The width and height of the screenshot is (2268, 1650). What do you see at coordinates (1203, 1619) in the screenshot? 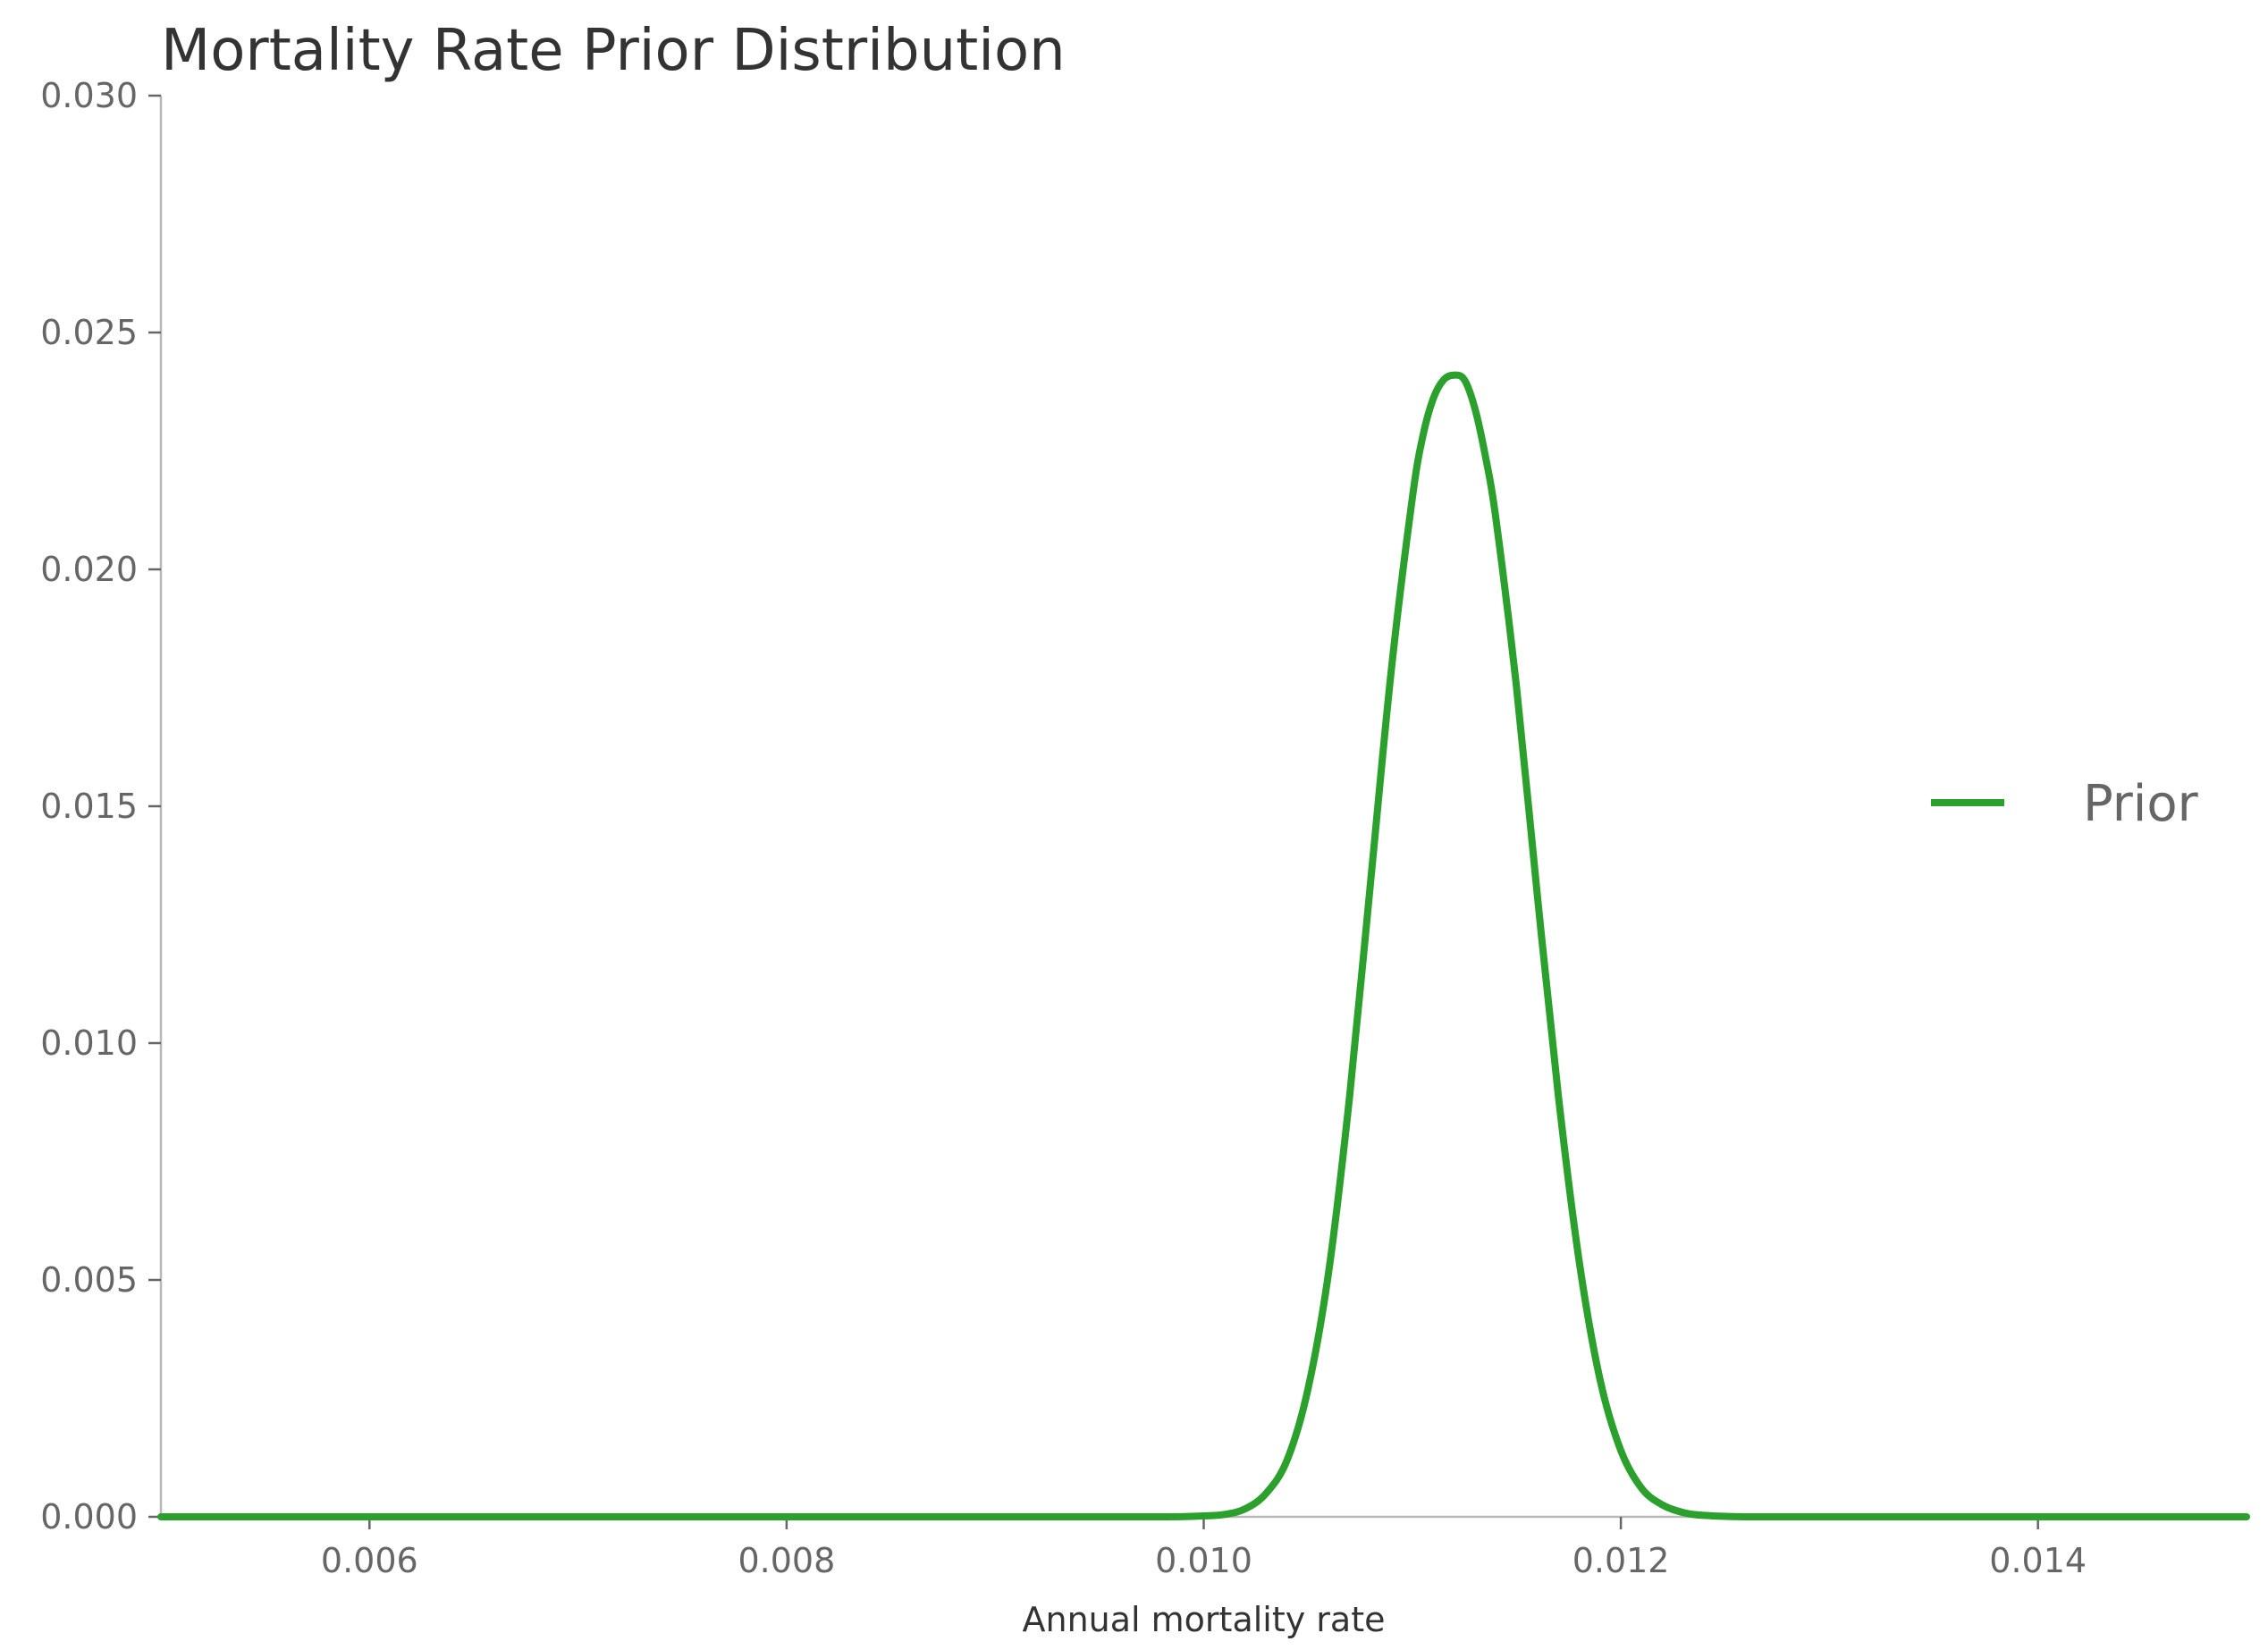
I see `x-axis-label: Annual mortality rate` at bounding box center [1203, 1619].